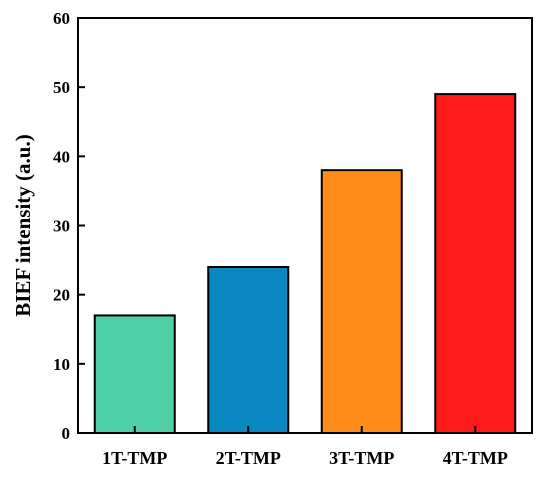  I want to click on x-axis-tick-labels: 1T-TMP 2T-TMP 3T-TMP 4T-TMP, so click(305, 447).